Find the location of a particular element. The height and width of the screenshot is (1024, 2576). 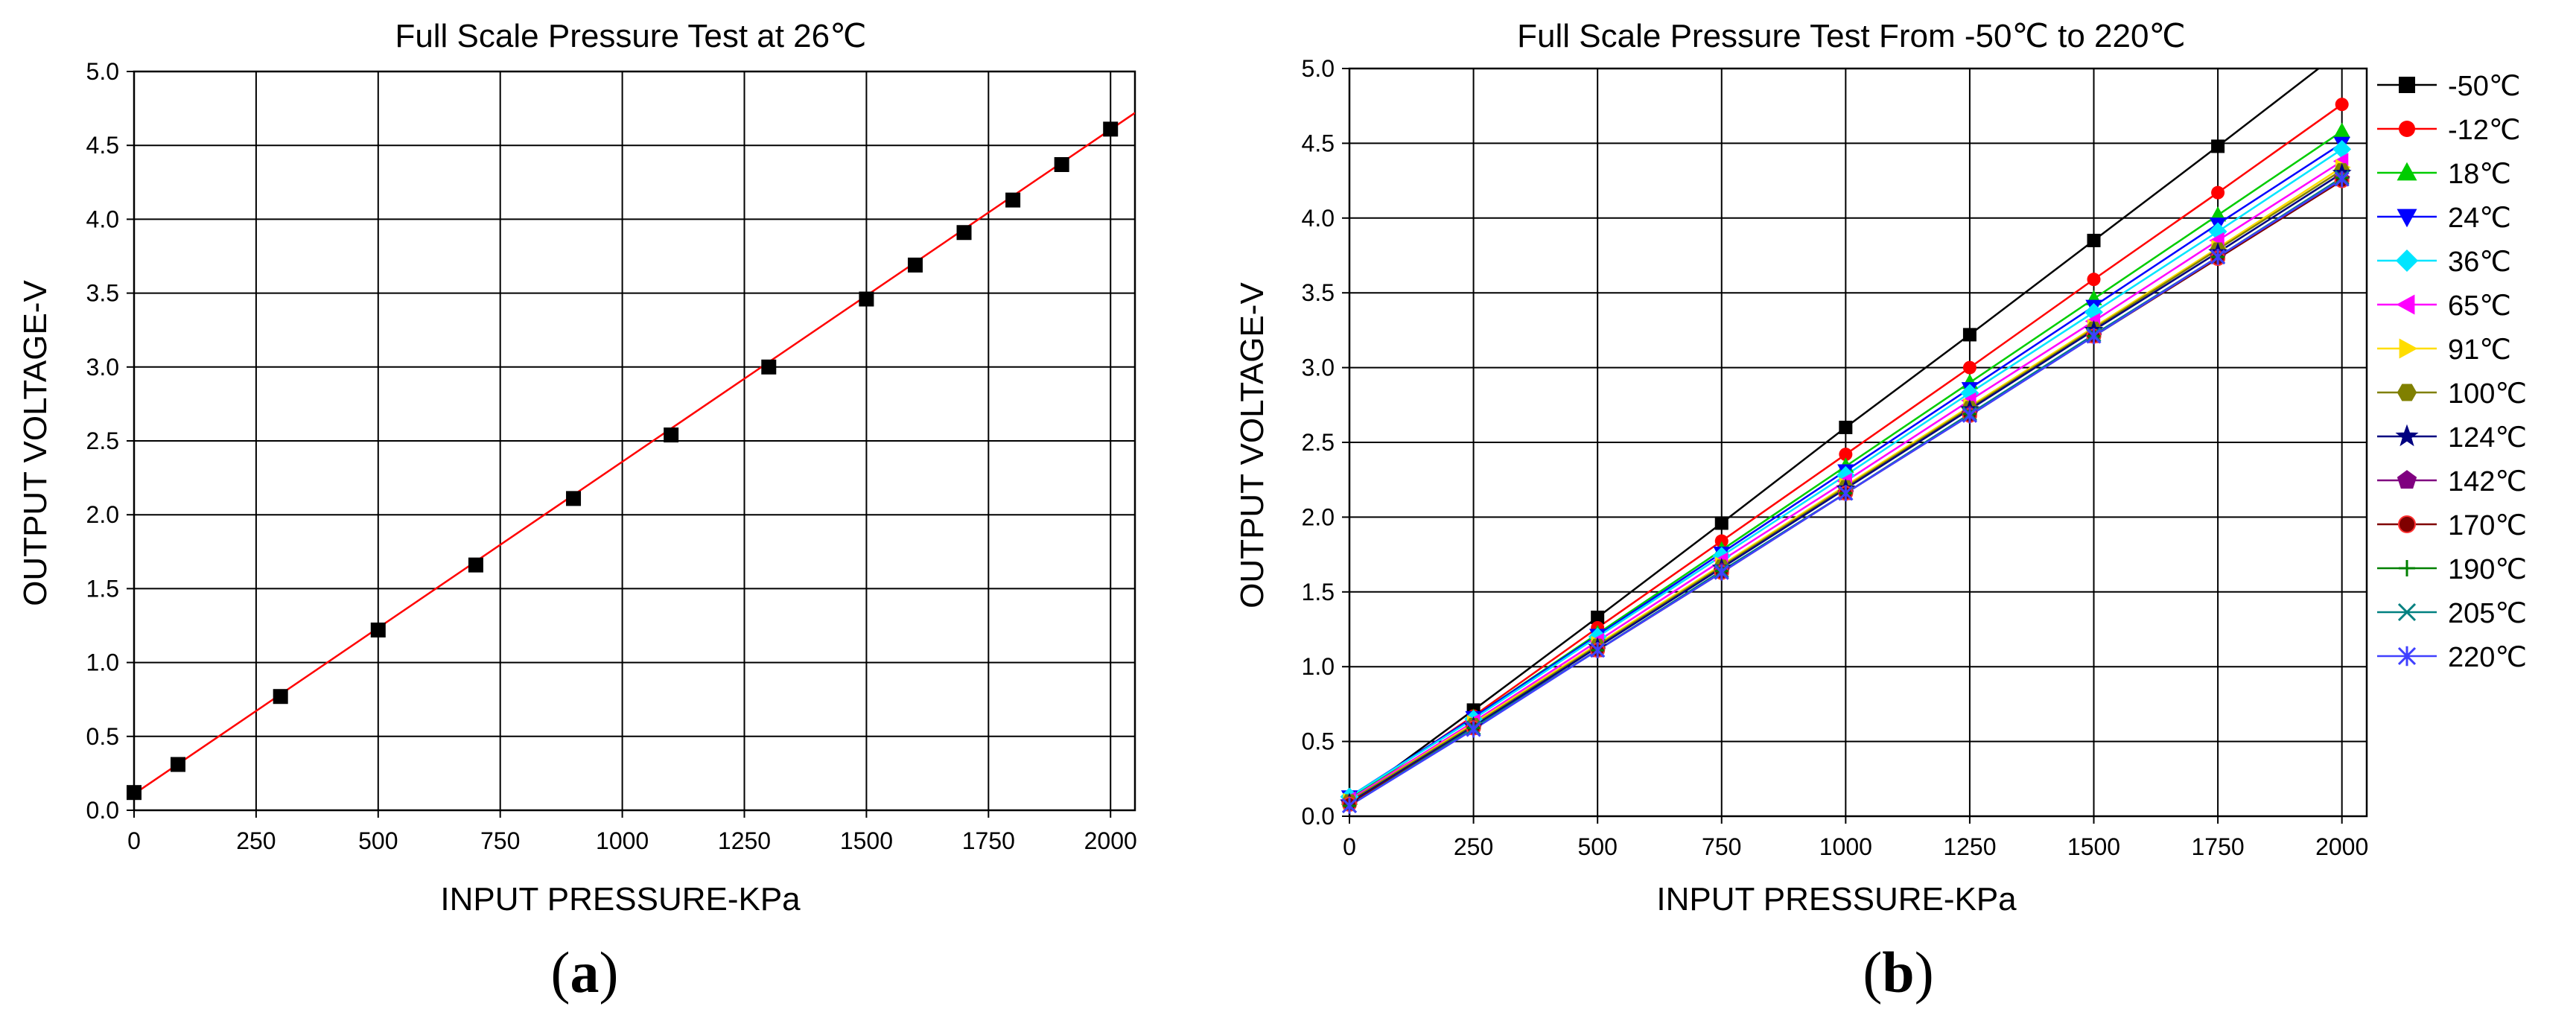

chart-b-y-tick-label: 5.0 is located at coordinates (1318, 68).